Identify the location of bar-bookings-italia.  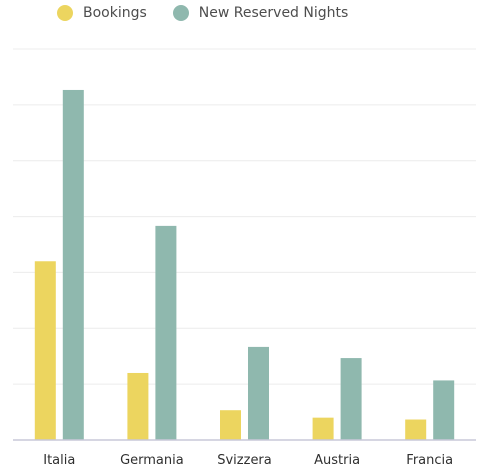
(45, 350).